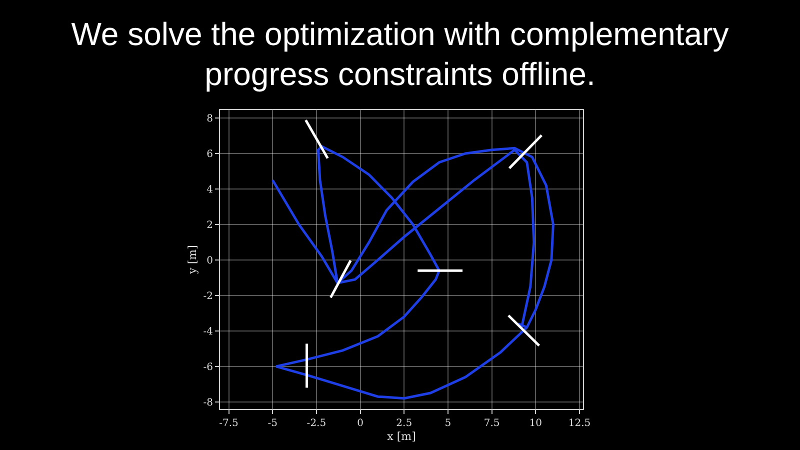 The height and width of the screenshot is (450, 800). What do you see at coordinates (535, 423) in the screenshot?
I see `x-tick-label: 10` at bounding box center [535, 423].